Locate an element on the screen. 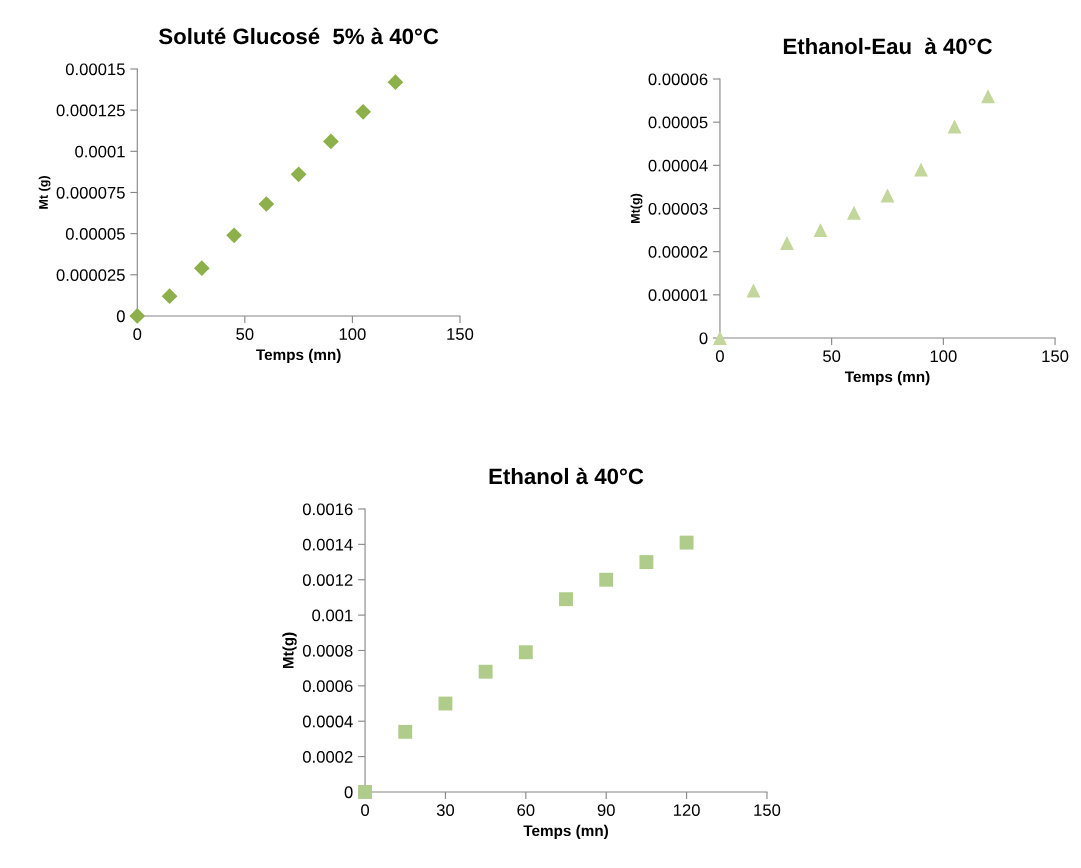  x-tick-label: 90 is located at coordinates (606, 810).